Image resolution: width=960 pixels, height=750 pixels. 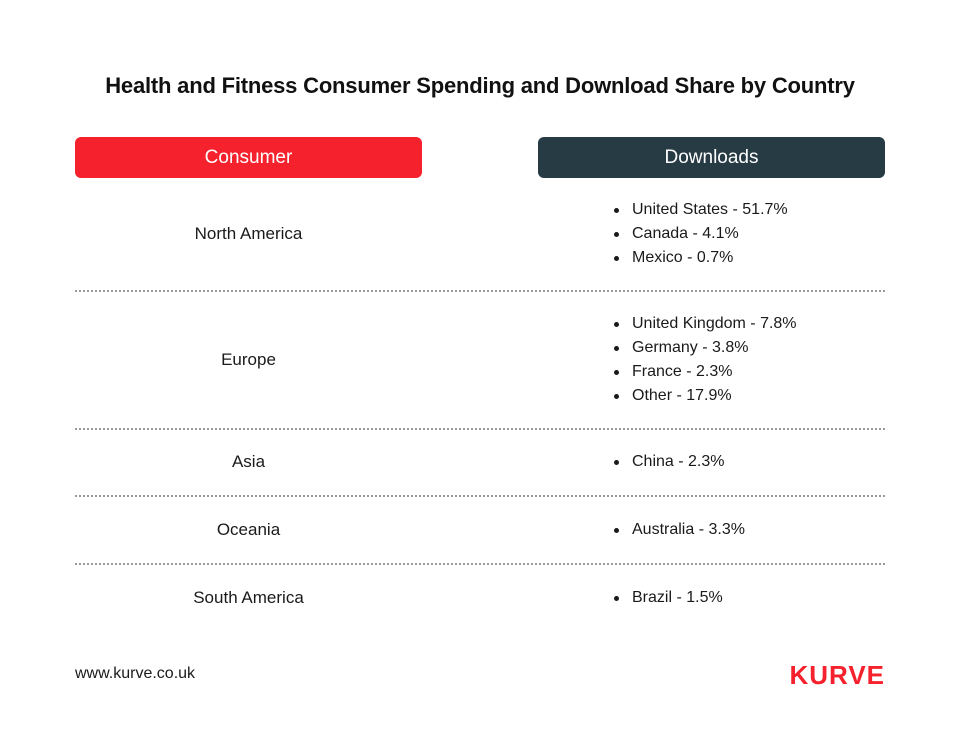 What do you see at coordinates (698, 258) in the screenshot?
I see `list-item: Mexico - 0.7%` at bounding box center [698, 258].